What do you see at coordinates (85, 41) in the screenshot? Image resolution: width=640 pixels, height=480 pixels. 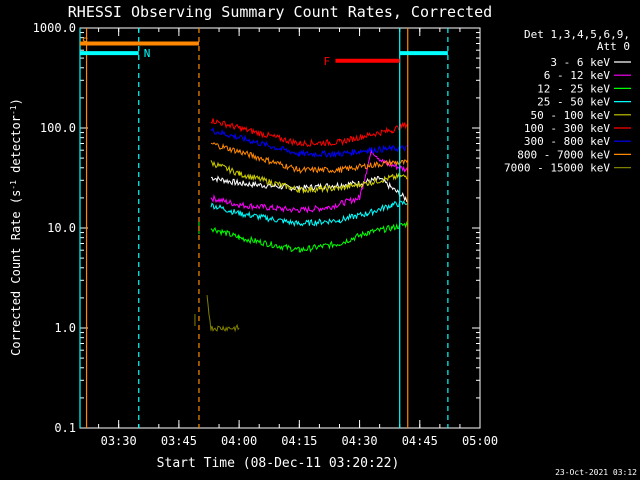 I see `saa-flag-label: S` at bounding box center [85, 41].